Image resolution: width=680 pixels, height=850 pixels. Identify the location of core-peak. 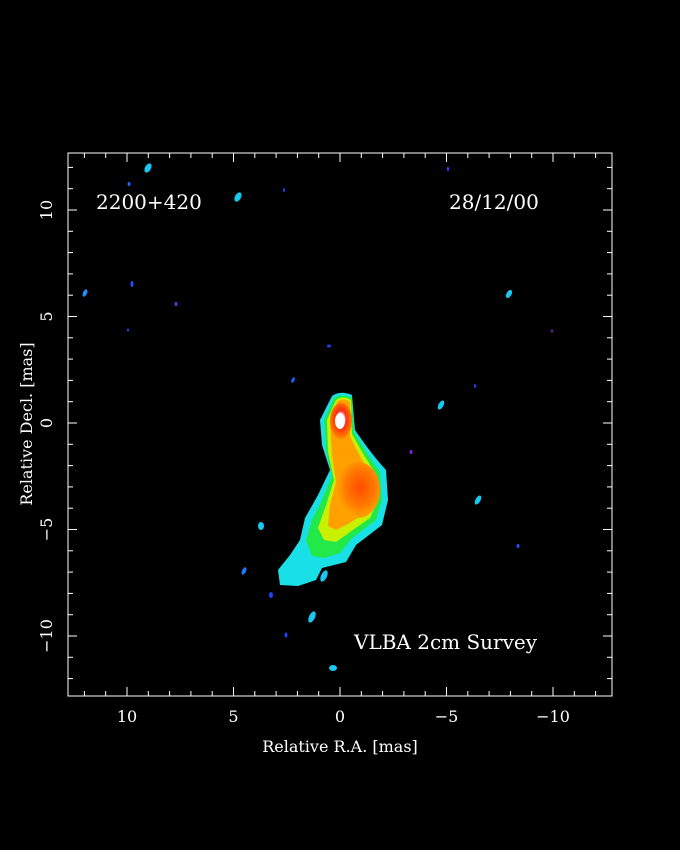
(340, 421).